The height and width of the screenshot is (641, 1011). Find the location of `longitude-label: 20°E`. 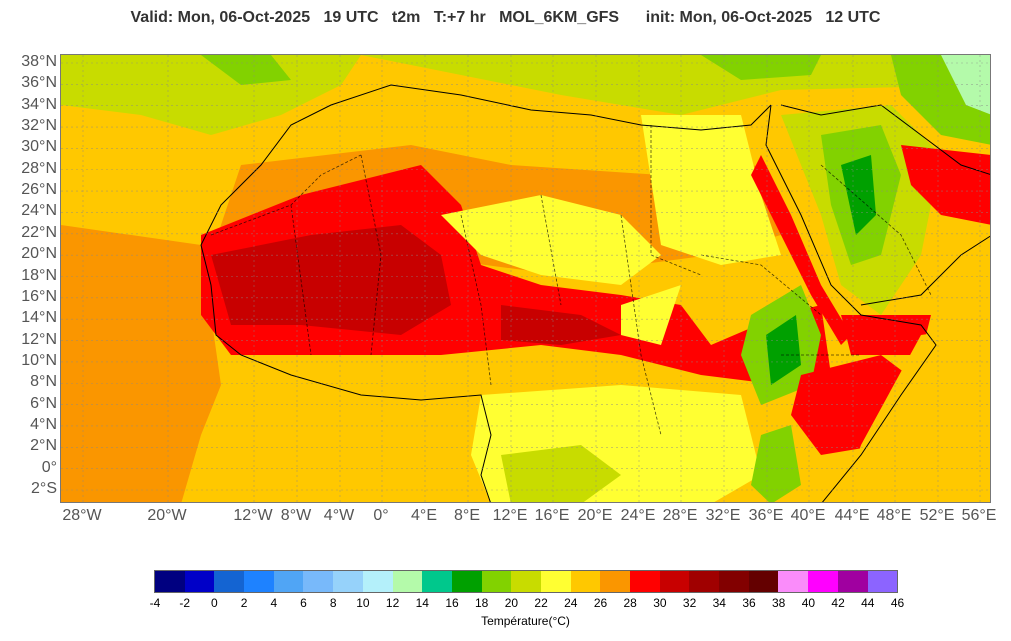

longitude-label: 20°E is located at coordinates (595, 515).